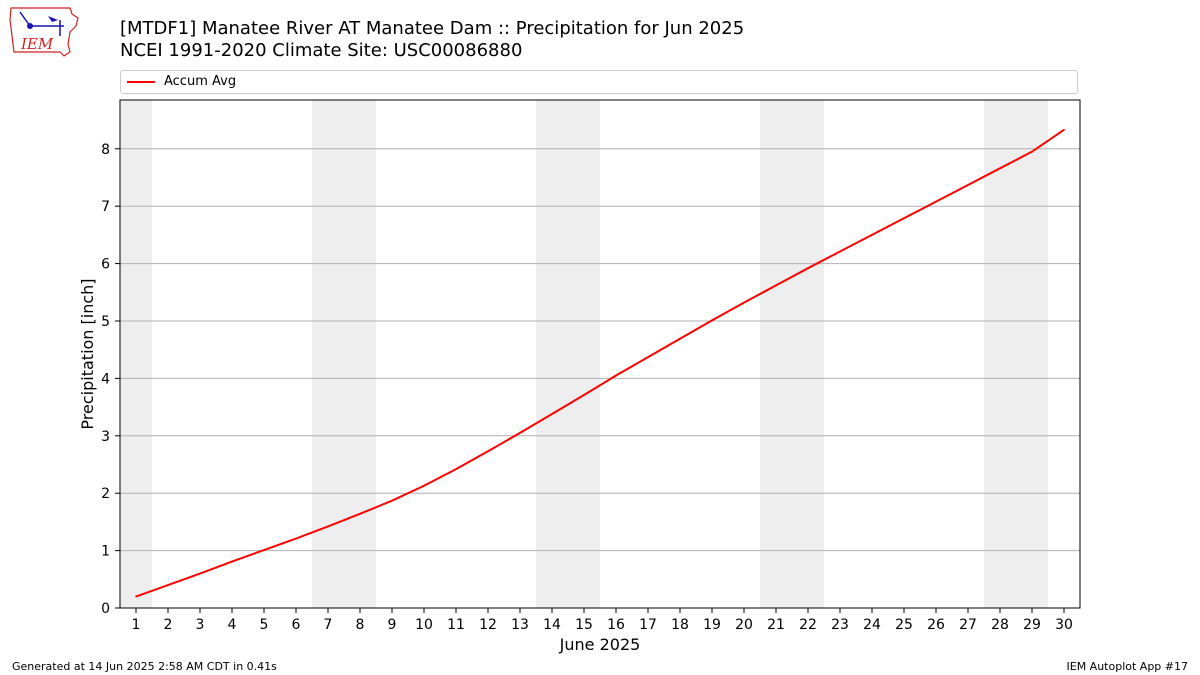  What do you see at coordinates (87, 353) in the screenshot?
I see `y-axis-label: Precipitation [inch]` at bounding box center [87, 353].